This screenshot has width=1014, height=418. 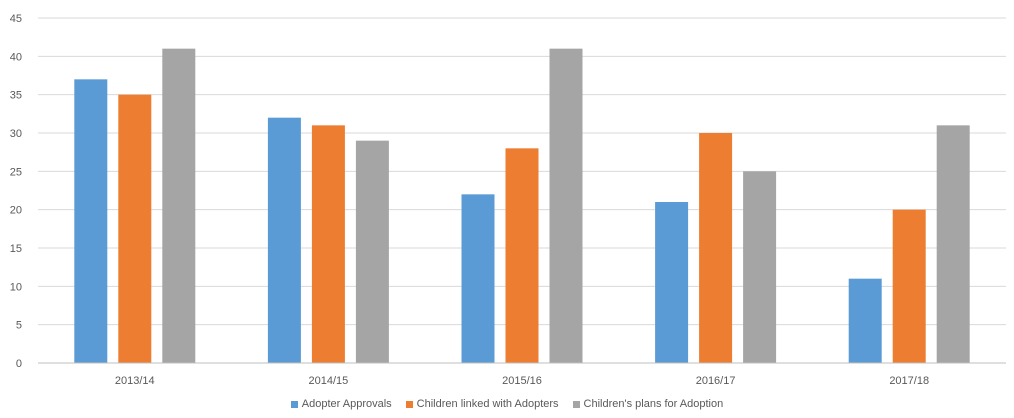 I want to click on legend-item-children-linked: Children linked with Adopters, so click(x=482, y=404).